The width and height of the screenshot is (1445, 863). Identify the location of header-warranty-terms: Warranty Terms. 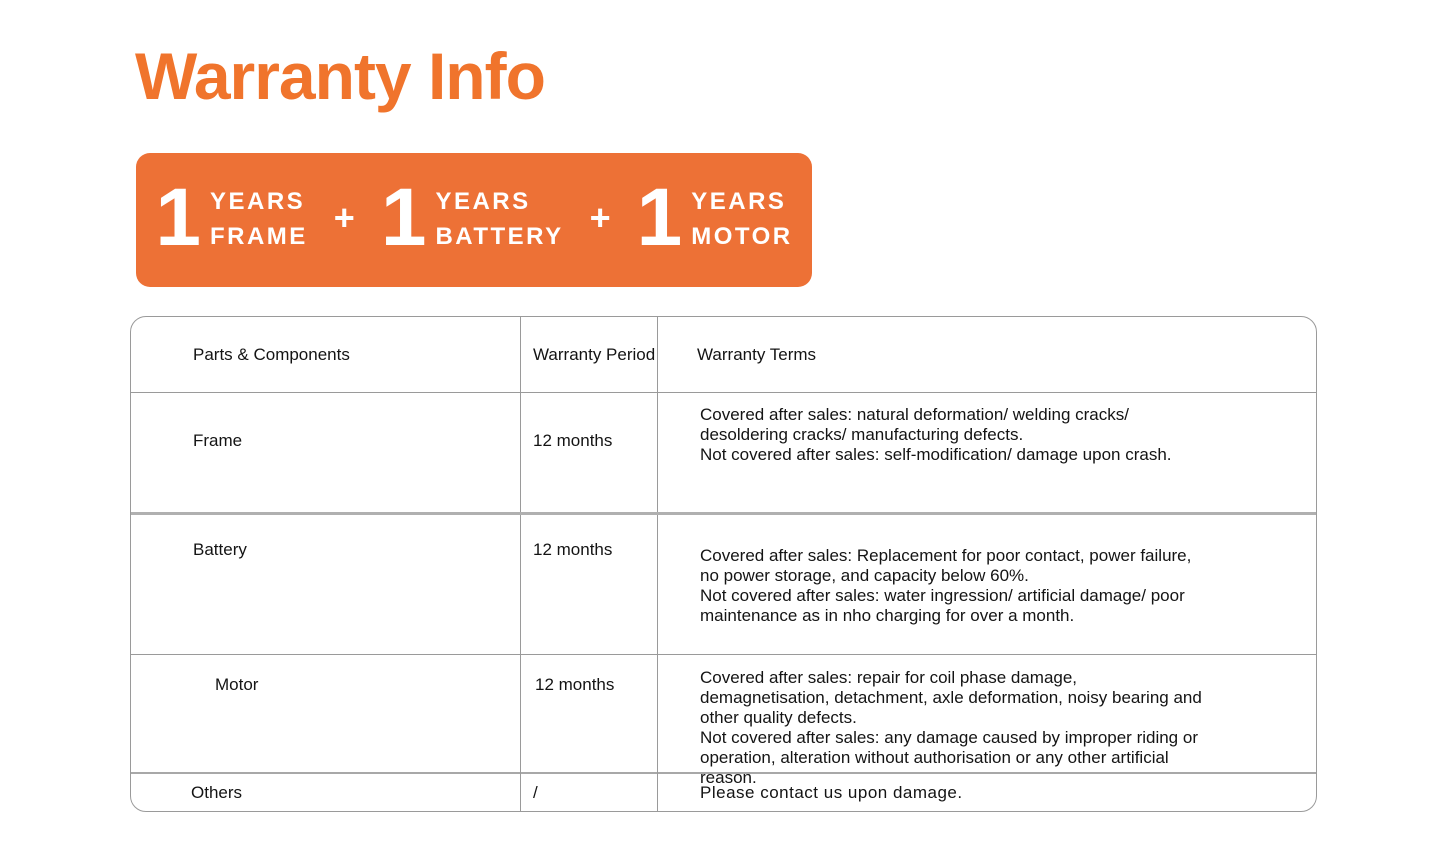
(757, 354).